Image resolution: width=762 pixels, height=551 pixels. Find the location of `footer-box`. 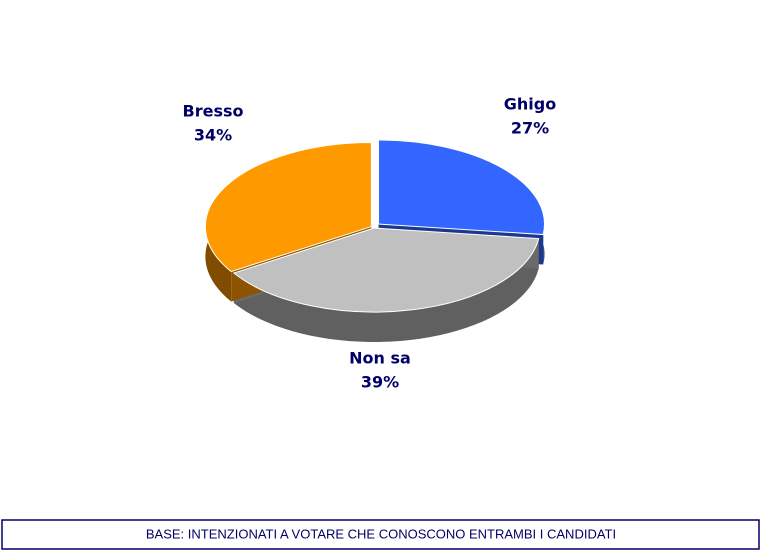

footer-box is located at coordinates (380, 534).